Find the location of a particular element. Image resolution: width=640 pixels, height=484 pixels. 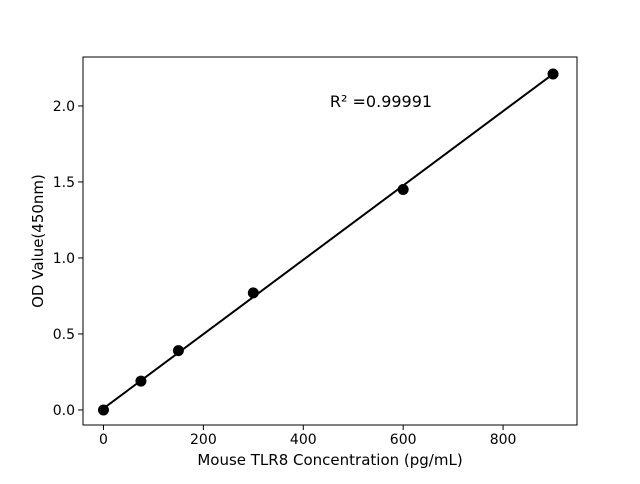

x-axis-label: Mouse TLR8 Concentration (pg/mL) is located at coordinates (329, 460).